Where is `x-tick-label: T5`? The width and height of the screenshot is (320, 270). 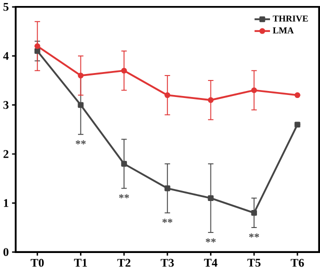 x-tick-label: T5 is located at coordinates (253, 262).